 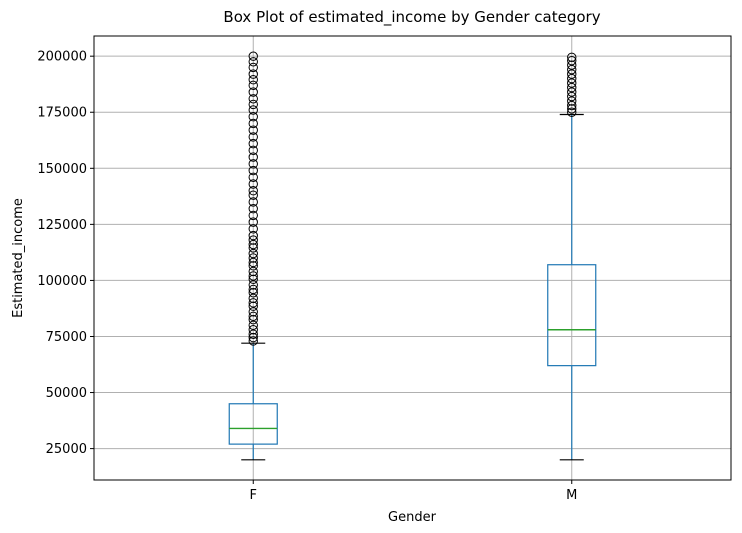 What do you see at coordinates (572, 256) in the screenshot?
I see `box-m` at bounding box center [572, 256].